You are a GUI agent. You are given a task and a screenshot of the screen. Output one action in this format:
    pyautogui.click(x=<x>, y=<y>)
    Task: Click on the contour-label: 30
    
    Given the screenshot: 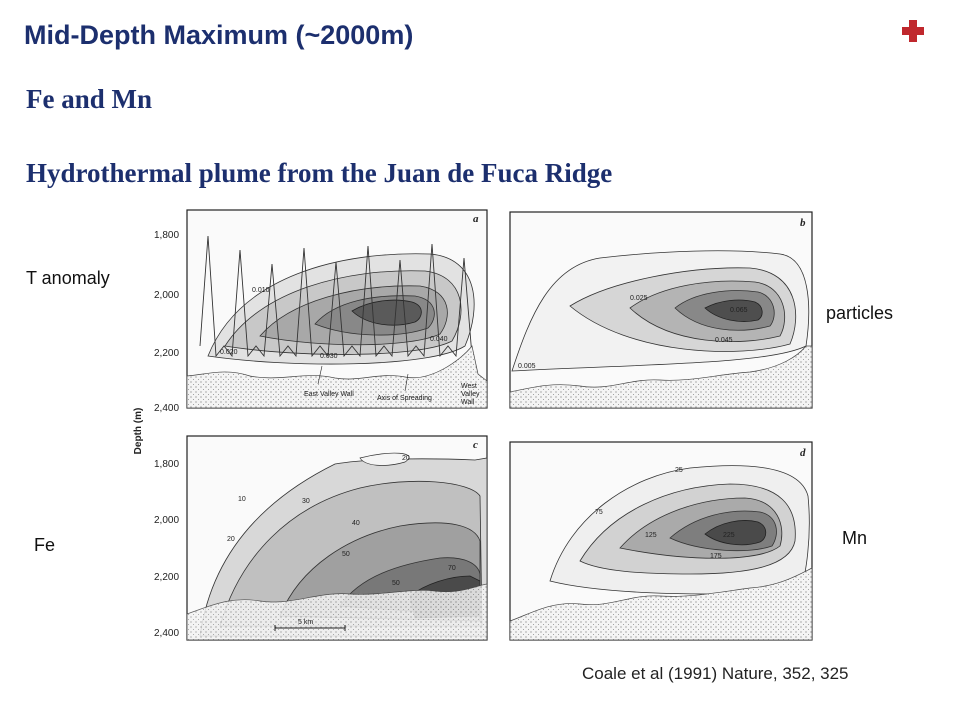 What is the action you would take?
    pyautogui.click(x=306, y=501)
    